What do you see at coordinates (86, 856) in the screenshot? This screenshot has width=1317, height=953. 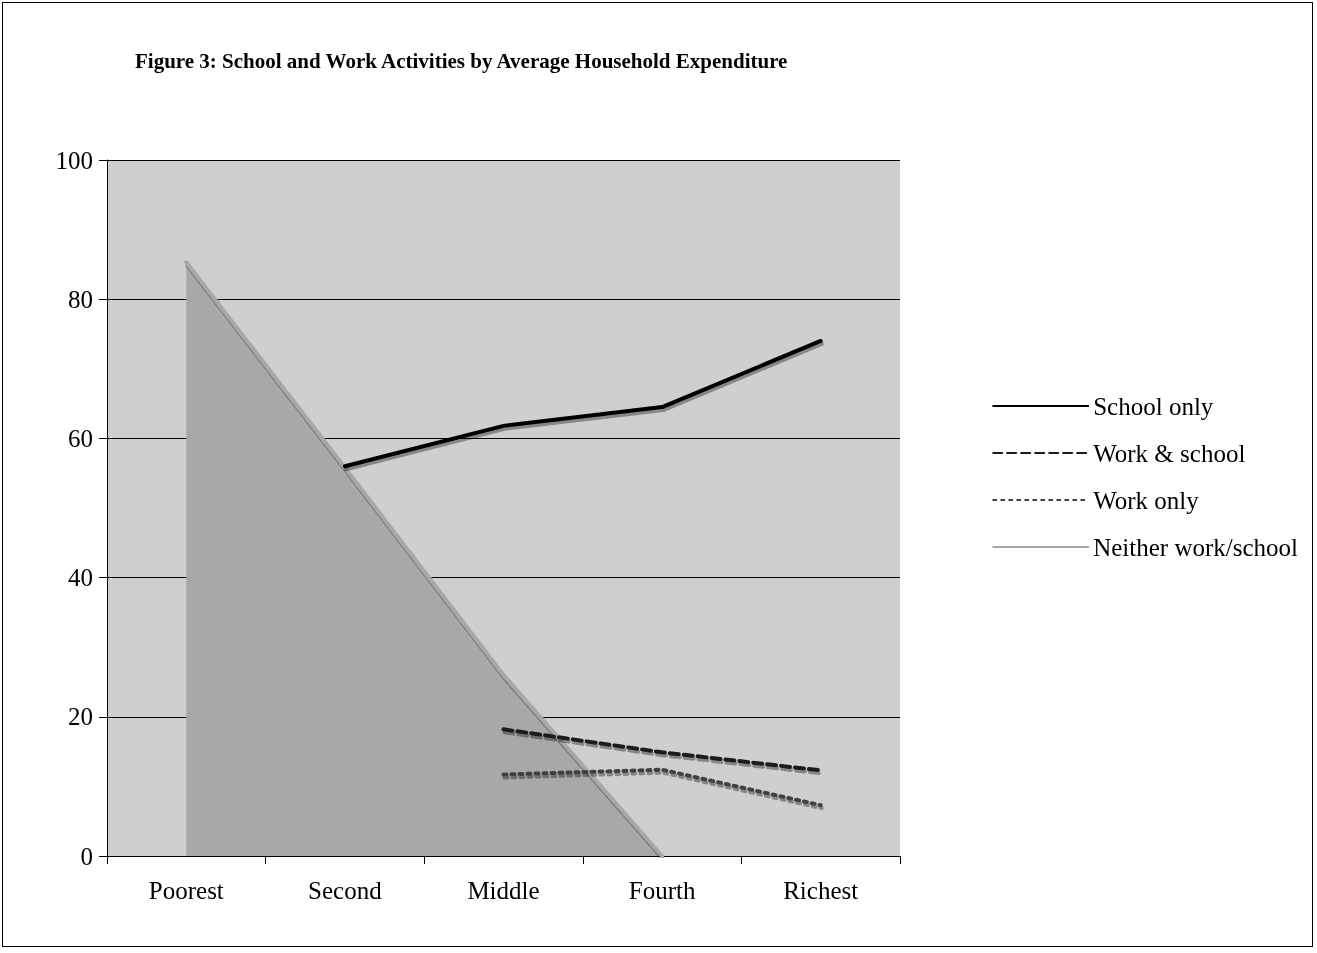 I see `y-tick-label: 0` at bounding box center [86, 856].